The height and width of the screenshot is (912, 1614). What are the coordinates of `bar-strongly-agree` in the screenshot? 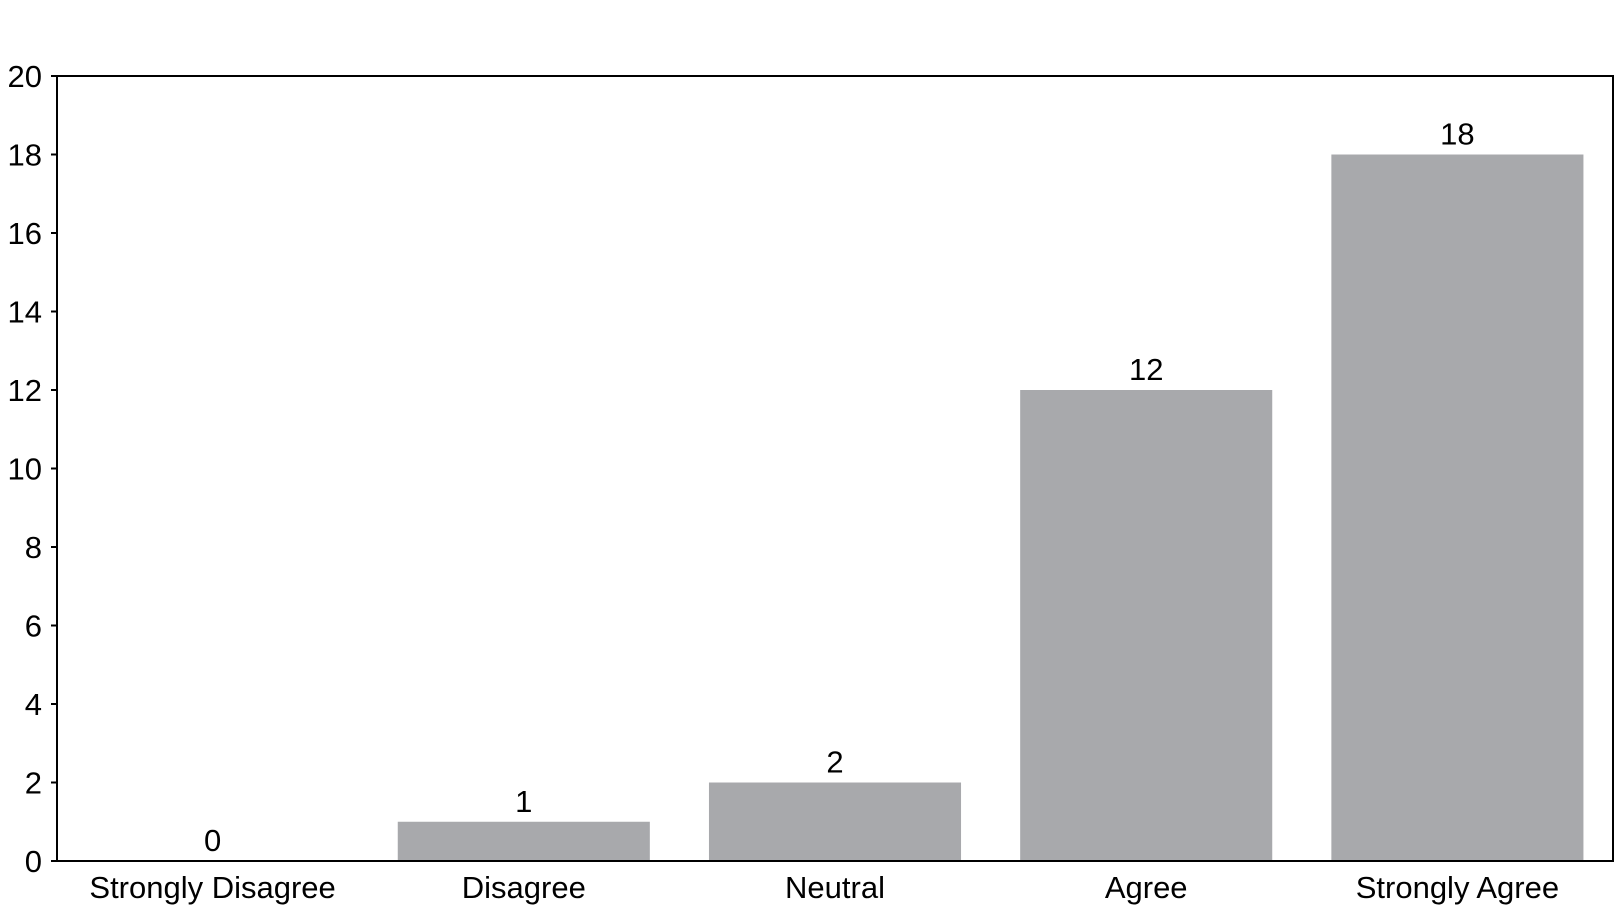 It's located at (1457, 507).